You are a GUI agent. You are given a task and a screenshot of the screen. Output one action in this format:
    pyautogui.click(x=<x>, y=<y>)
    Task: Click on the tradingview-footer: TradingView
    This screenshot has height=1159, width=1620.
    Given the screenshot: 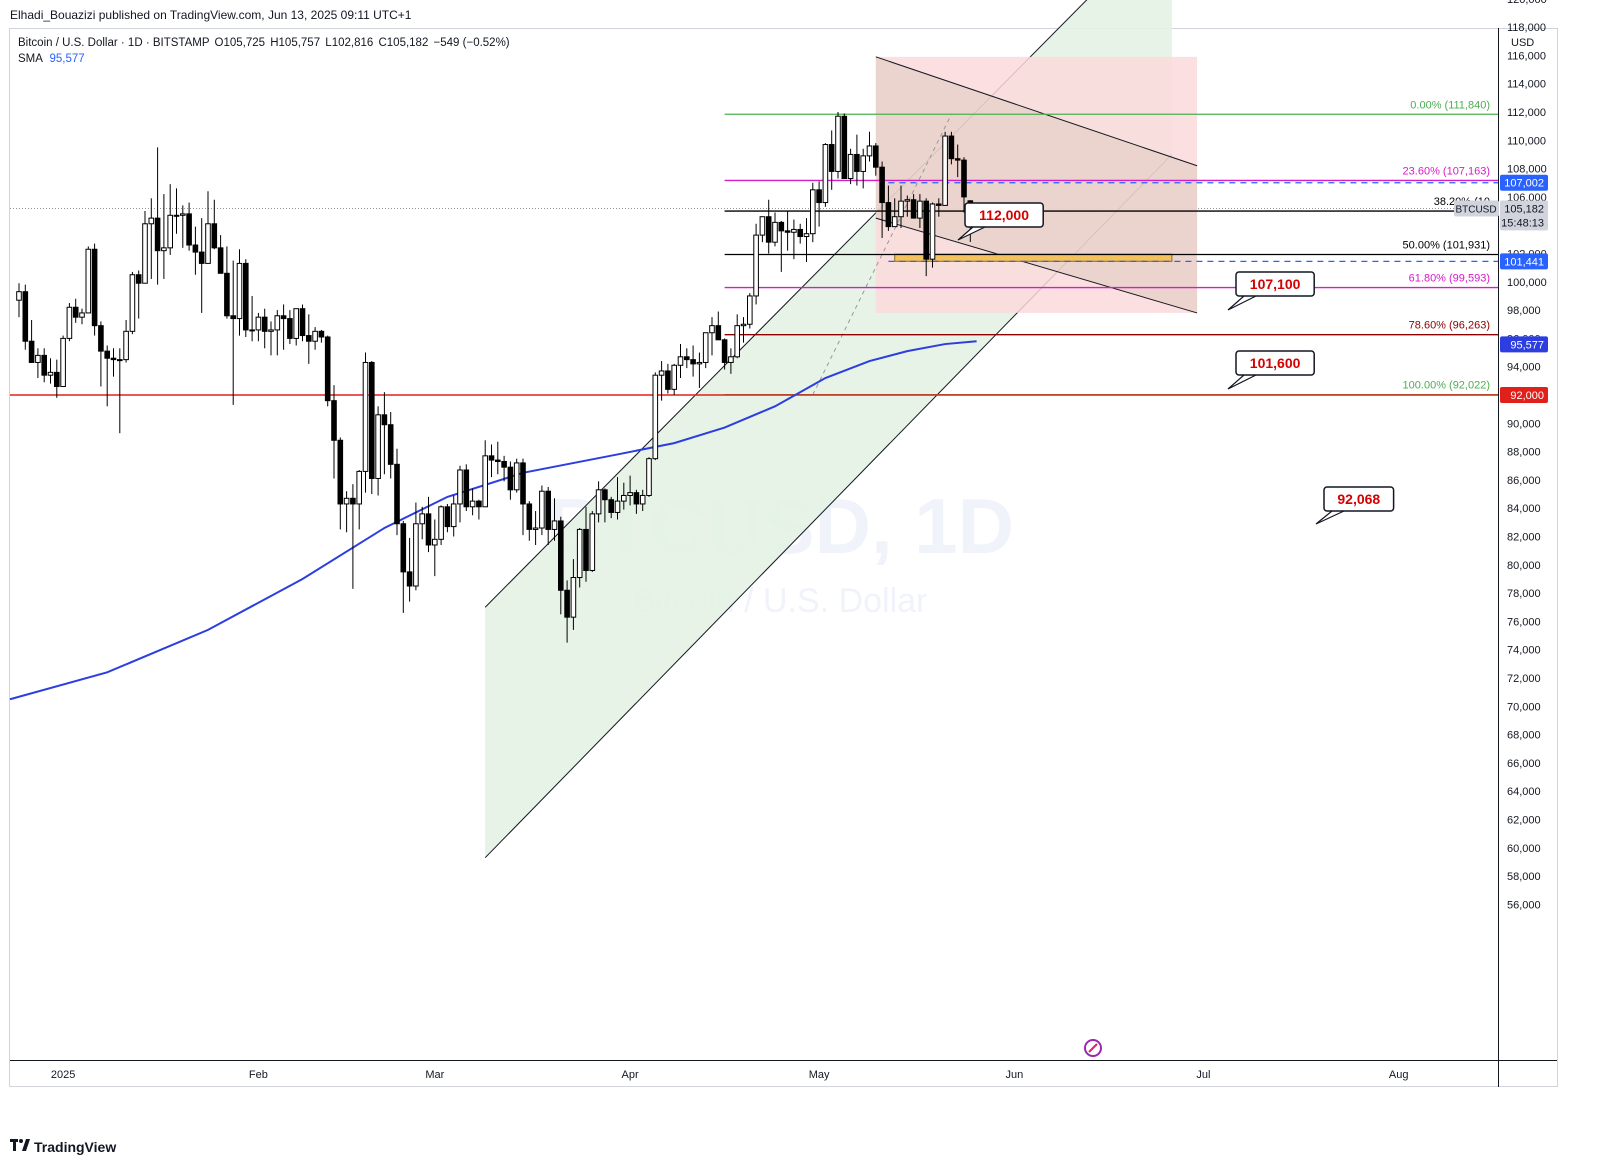 What is the action you would take?
    pyautogui.click(x=63, y=1146)
    